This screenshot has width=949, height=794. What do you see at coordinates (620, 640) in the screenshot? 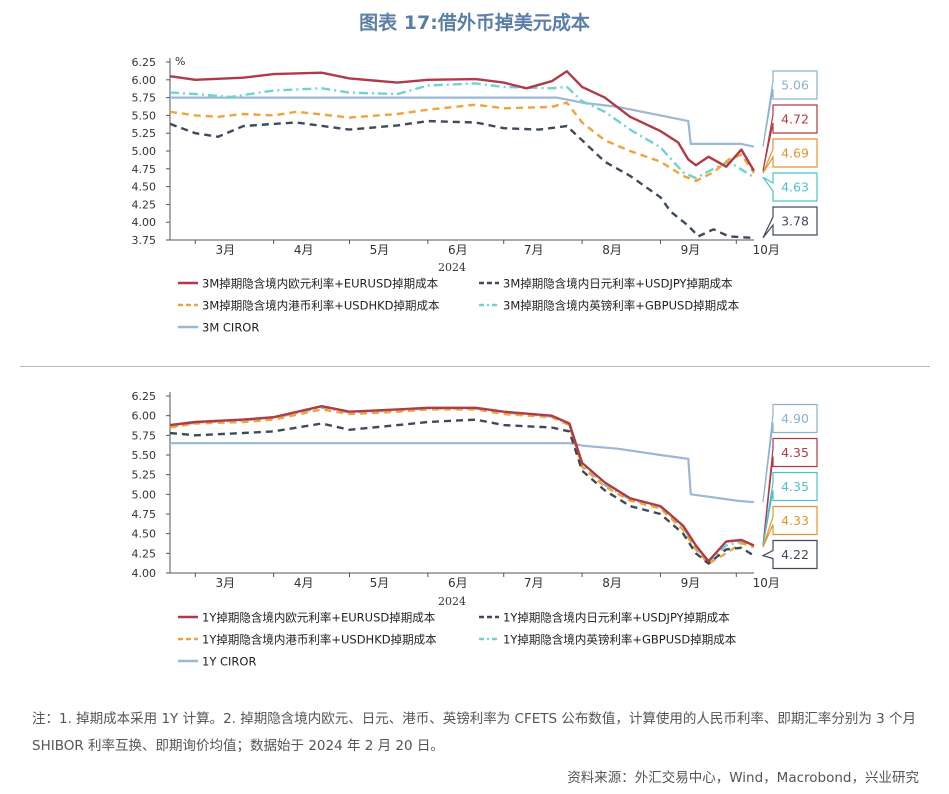
I see `legend-label: 1Y掉期隐含境内英镑利率+GBPUSD掉期成本` at bounding box center [620, 640].